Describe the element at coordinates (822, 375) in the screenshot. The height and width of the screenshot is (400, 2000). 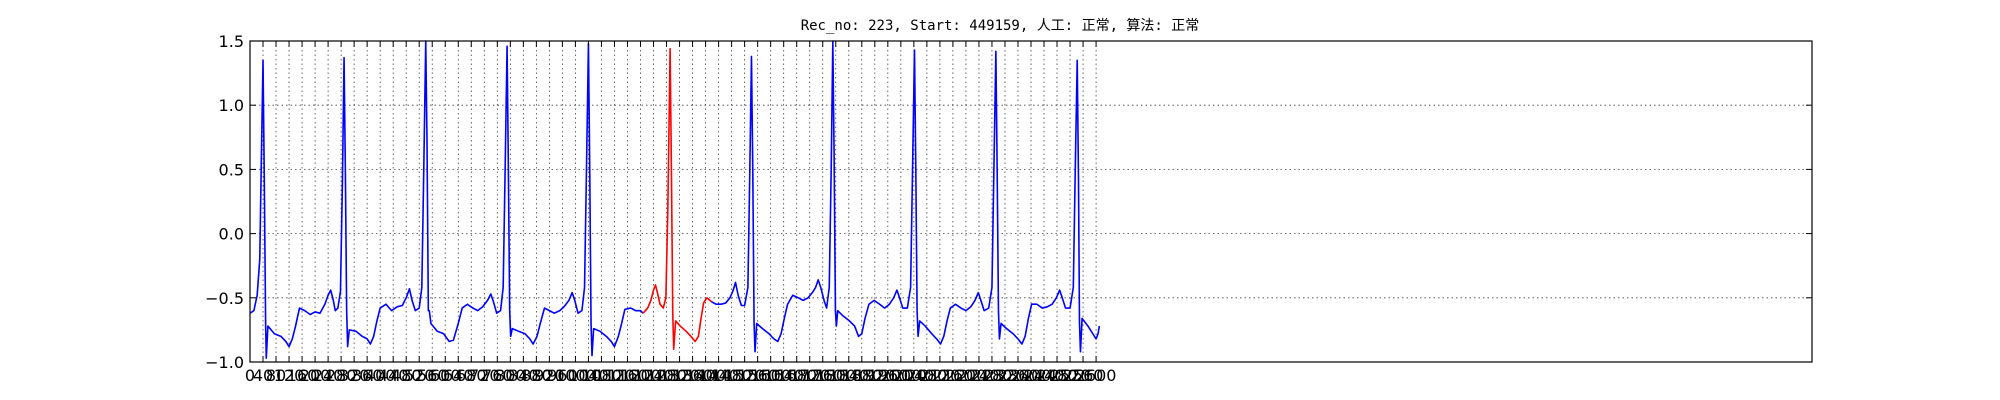
I see `x-tick-label: 1760` at that location.